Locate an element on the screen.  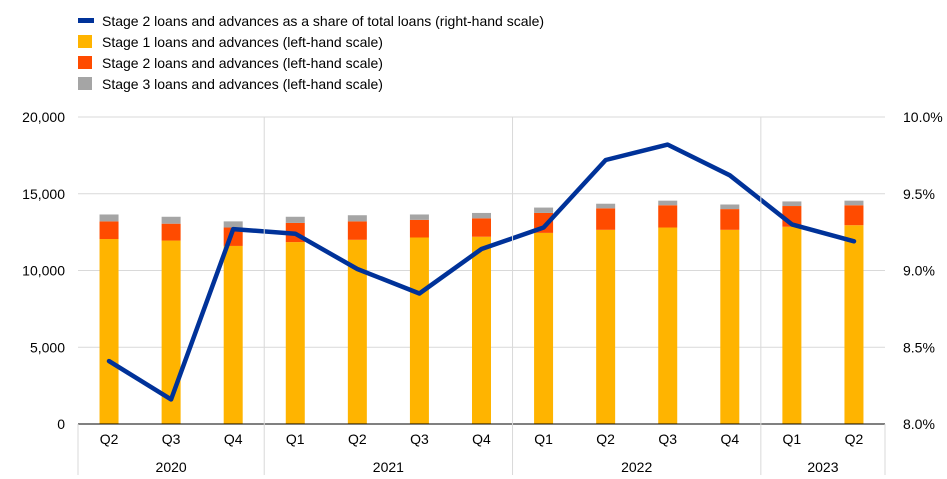
right-axis-tick-label: 10.0% is located at coordinates (923, 117).